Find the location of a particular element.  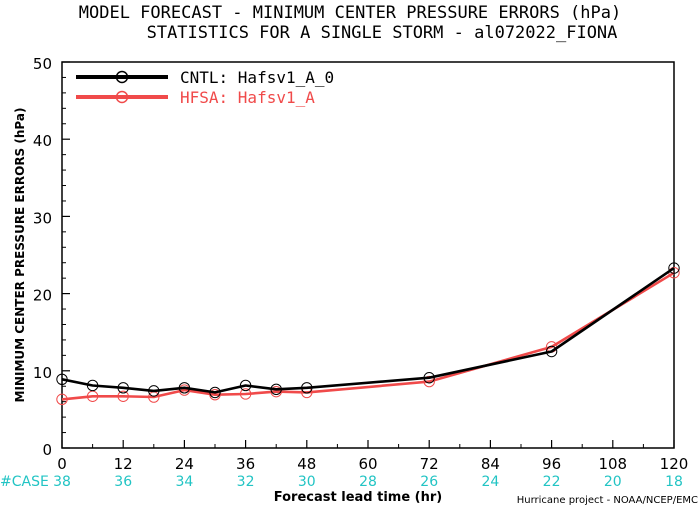

case-count: 28 is located at coordinates (368, 482).